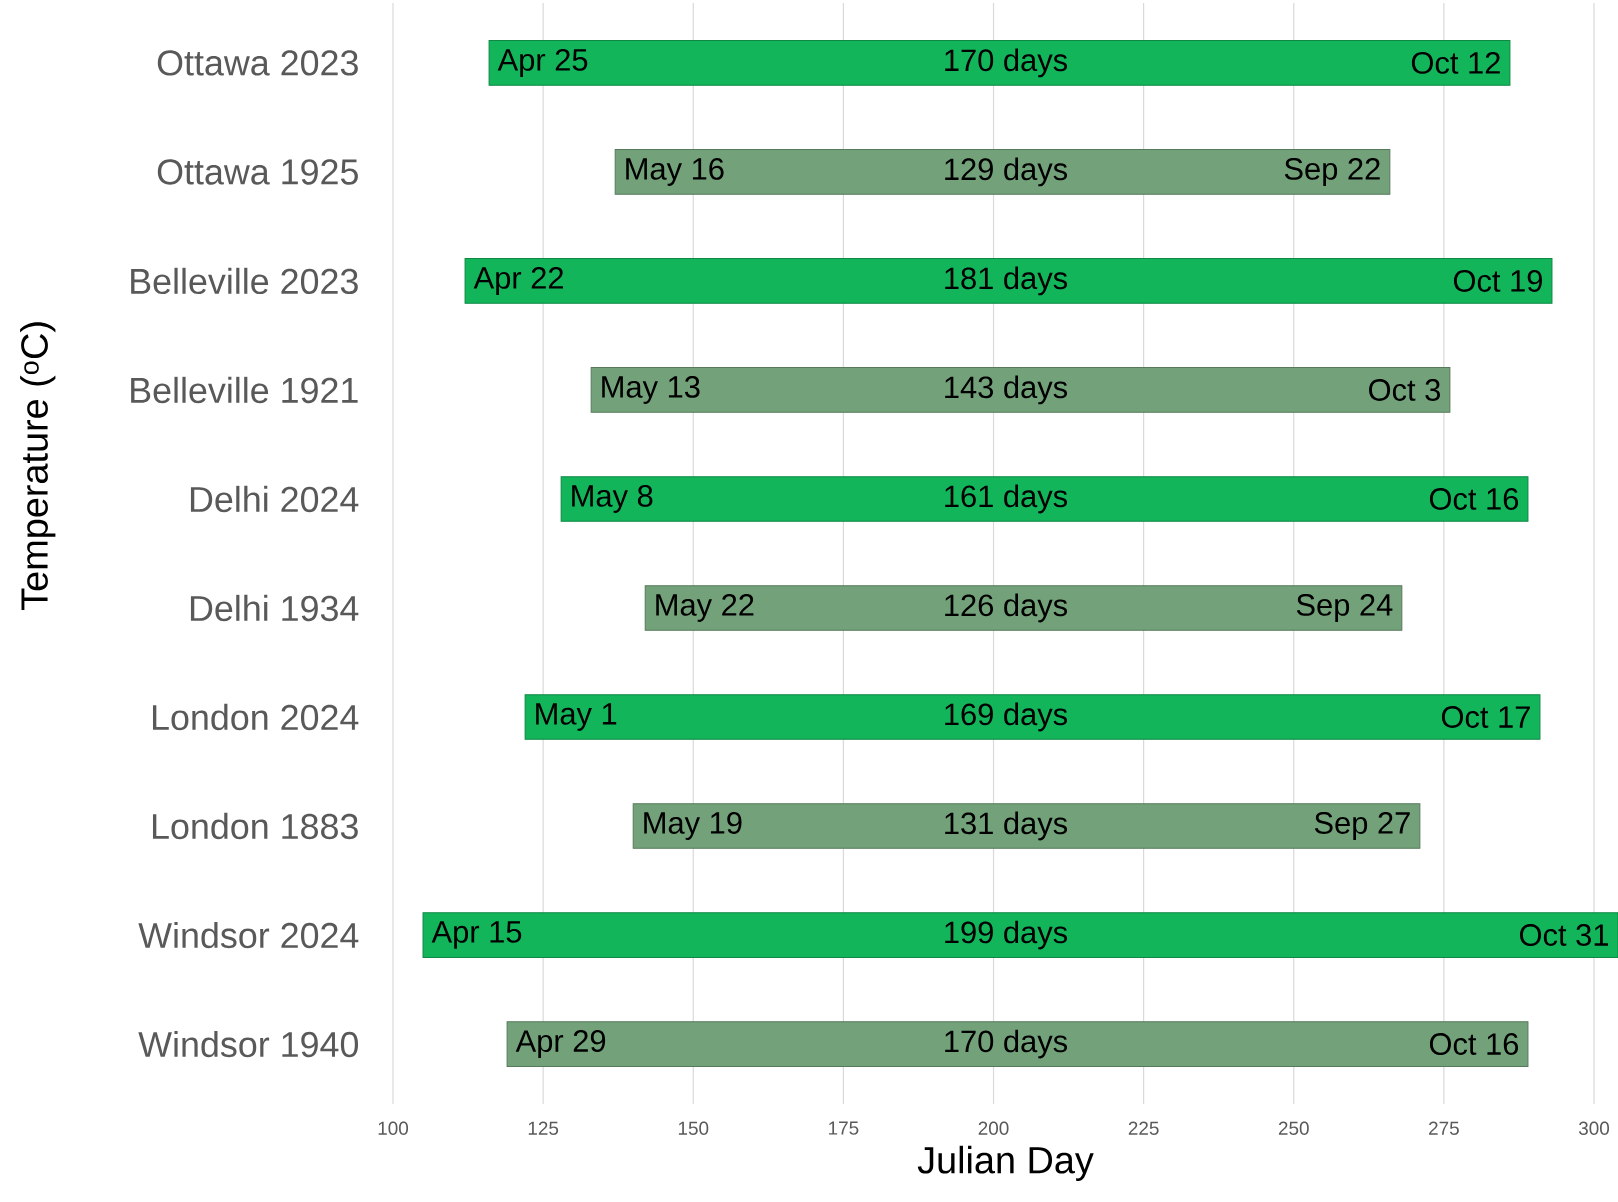 The image size is (1618, 1202). I want to click on annotation: Oct 17, so click(1485, 717).